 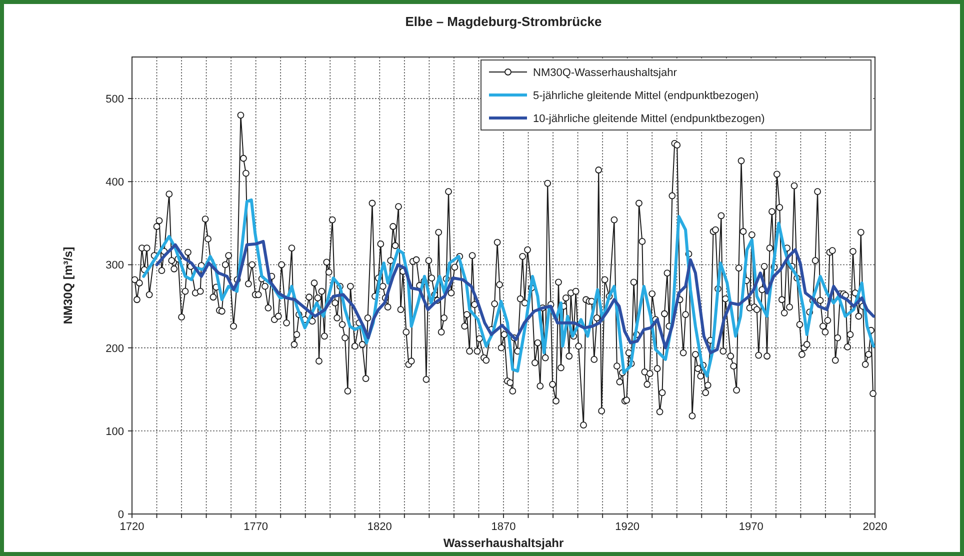 I want to click on x-tick-label: 1970, so click(x=751, y=527).